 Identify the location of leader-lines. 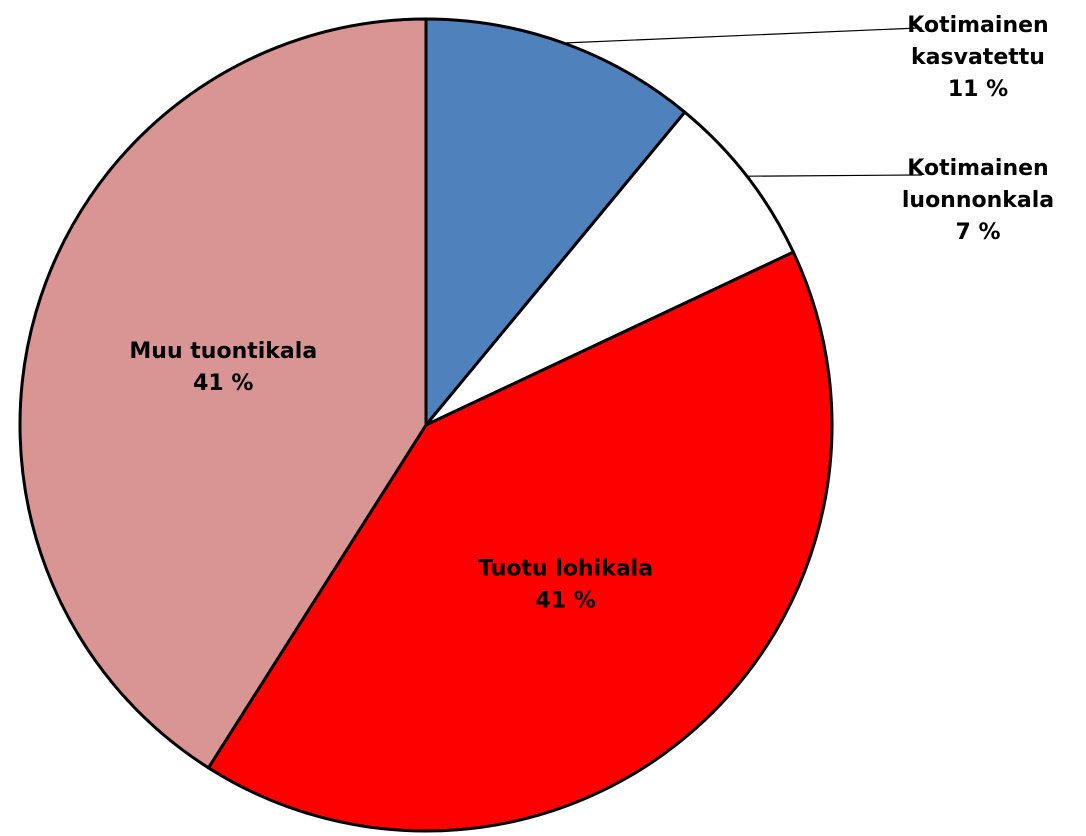
(742, 102).